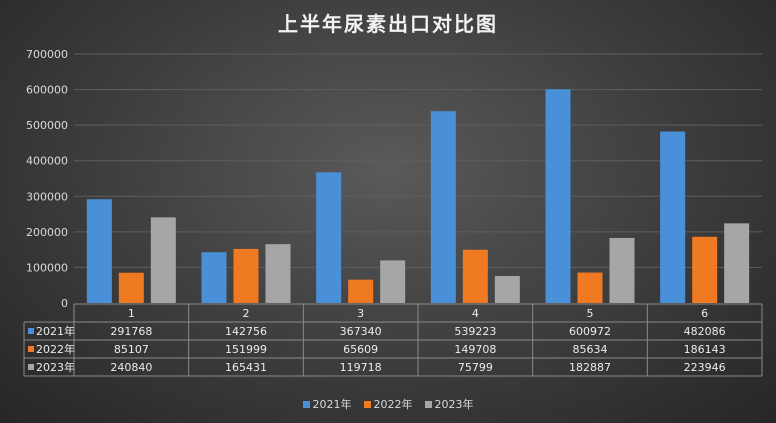 The image size is (776, 423). I want to click on data-label: 186143, so click(705, 349).